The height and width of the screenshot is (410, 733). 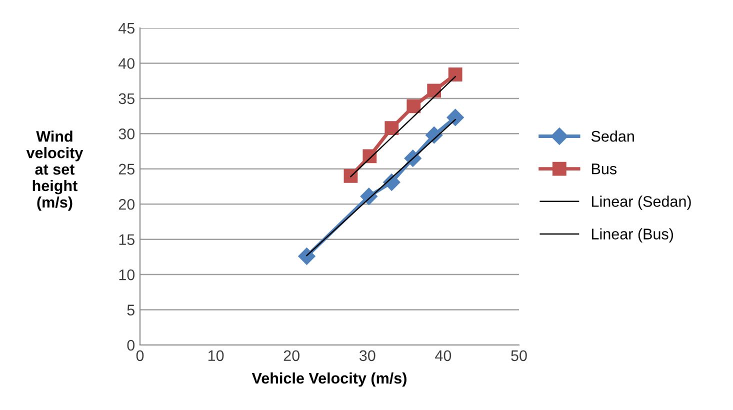 I want to click on y-tick-label: 5, so click(x=130, y=310).